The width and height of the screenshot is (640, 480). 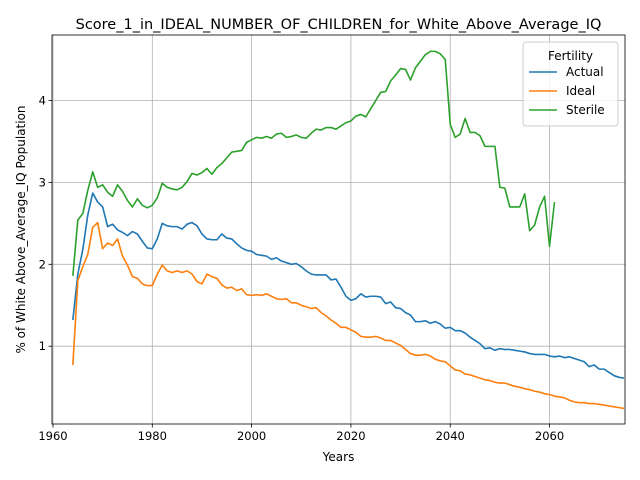 What do you see at coordinates (52, 436) in the screenshot?
I see `x-tick-label: 1960` at bounding box center [52, 436].